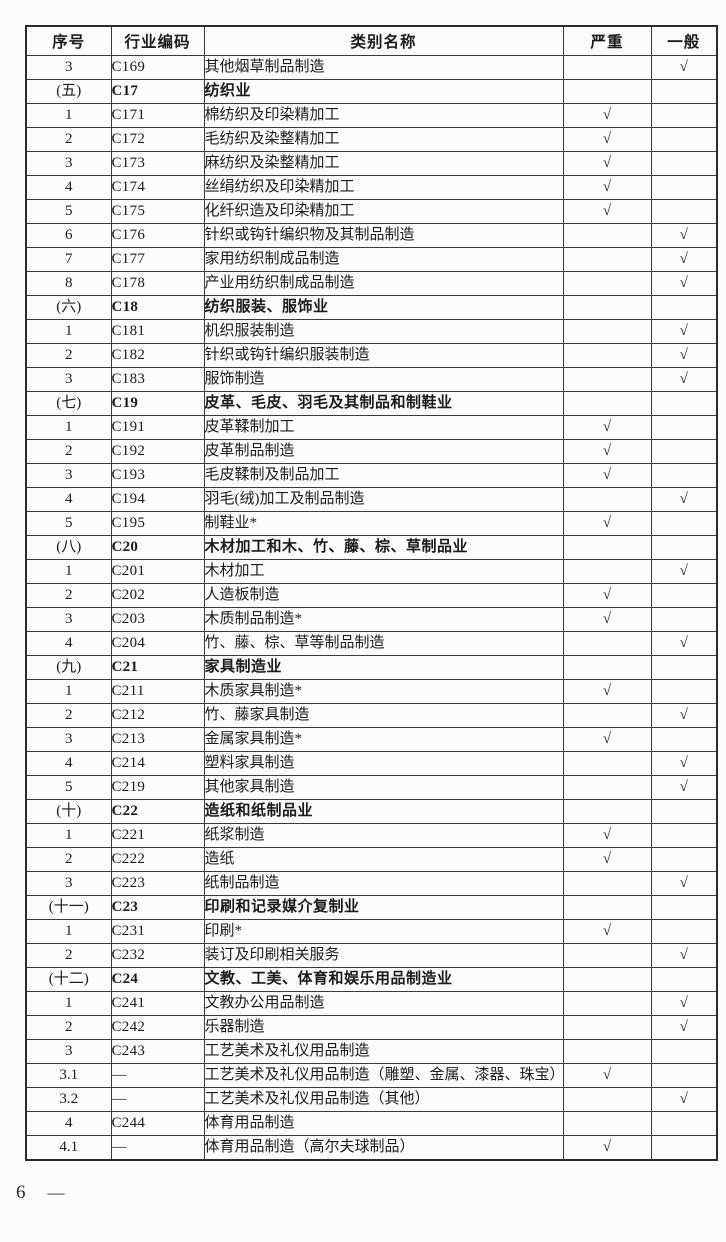 This screenshot has width=726, height=1242. What do you see at coordinates (371, 1003) in the screenshot?
I see `table-row: 1 C241 文教办公用品制造 √` at bounding box center [371, 1003].